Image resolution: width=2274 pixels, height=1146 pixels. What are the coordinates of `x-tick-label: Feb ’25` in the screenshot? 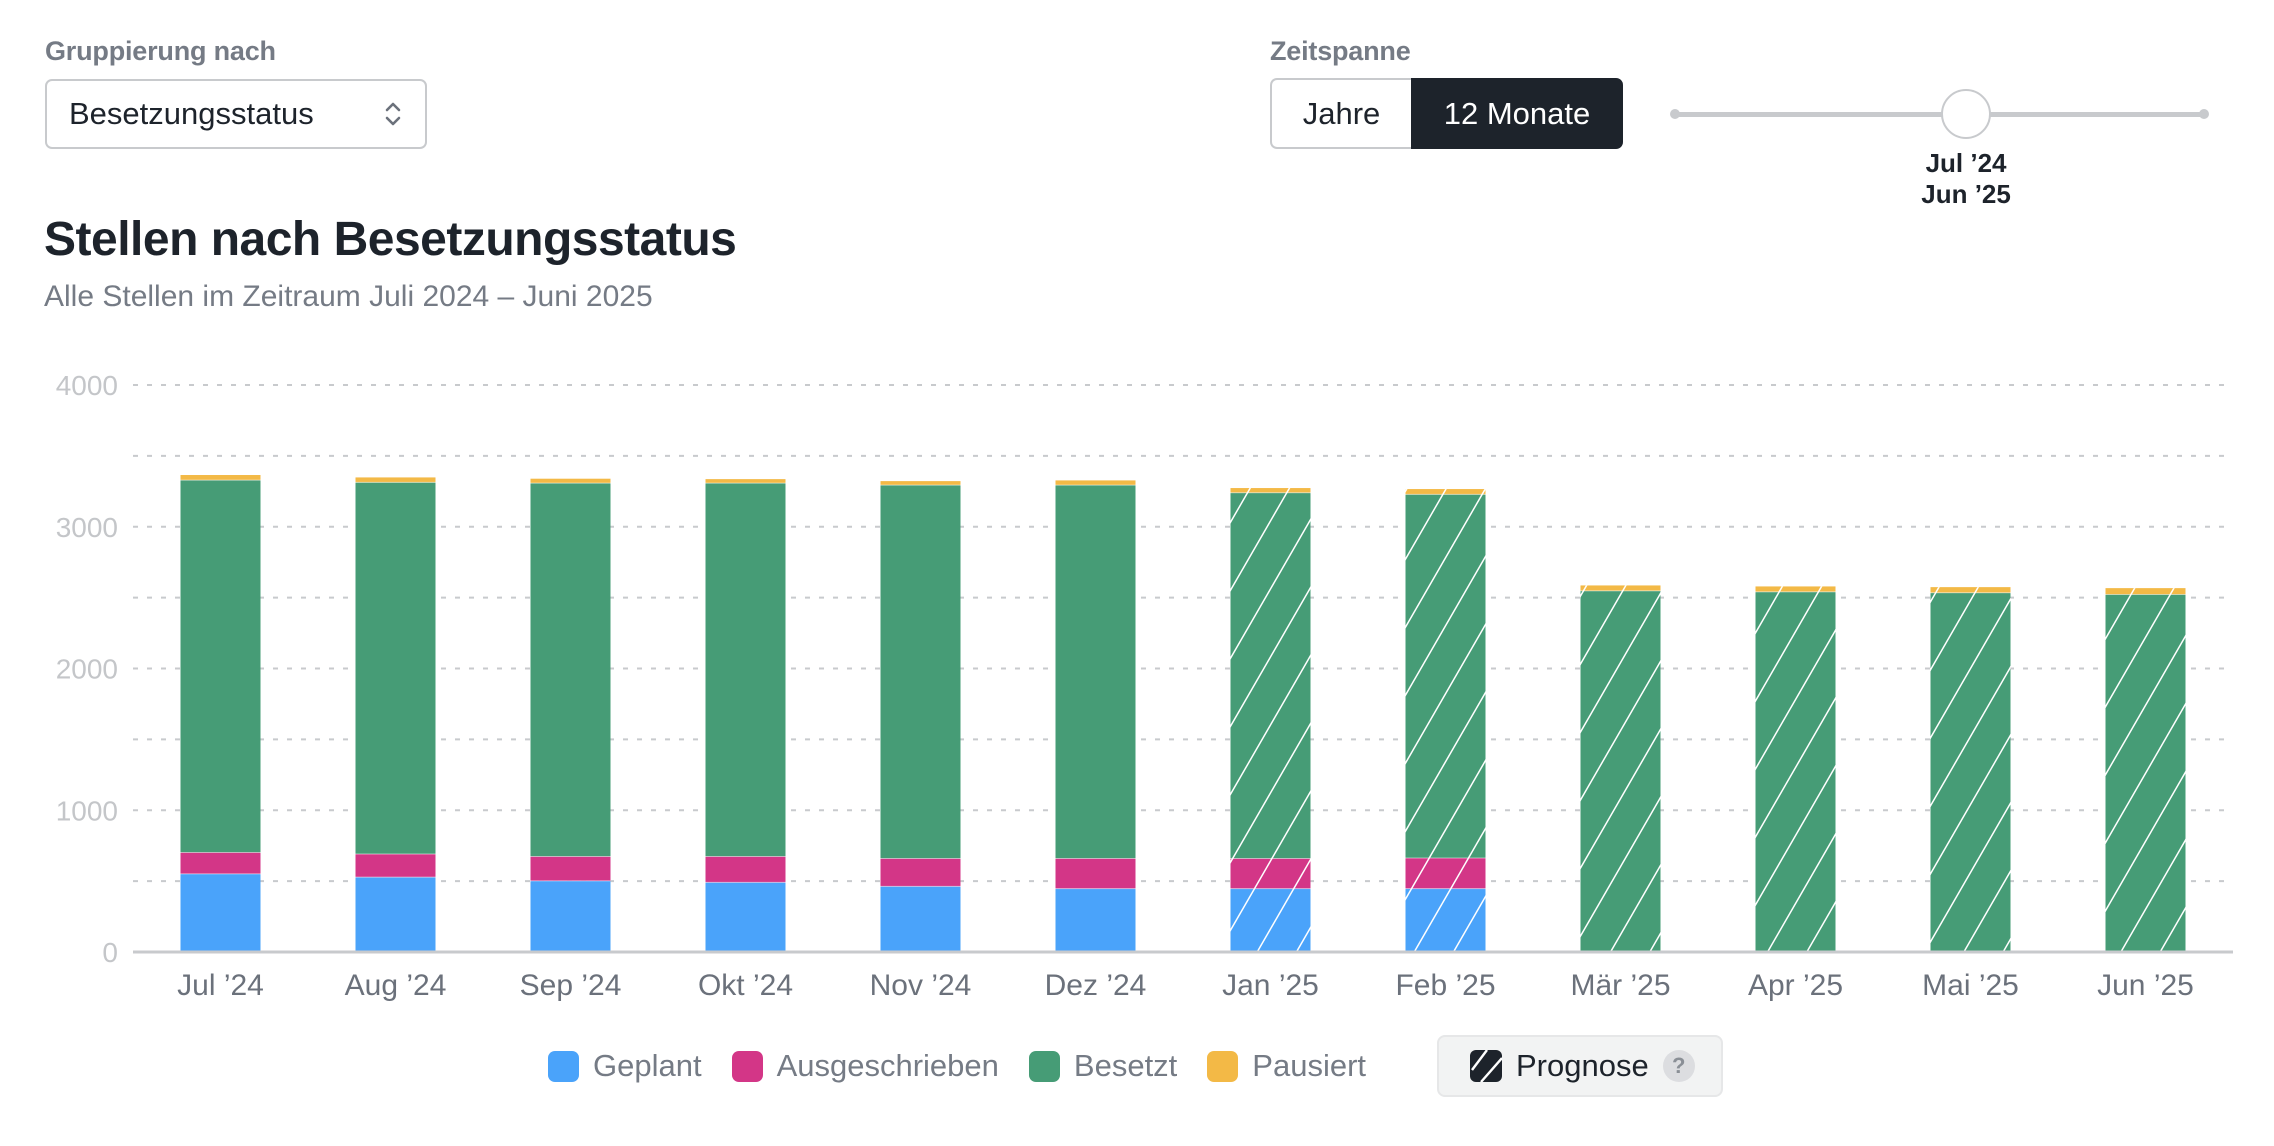 It's located at (1445, 985).